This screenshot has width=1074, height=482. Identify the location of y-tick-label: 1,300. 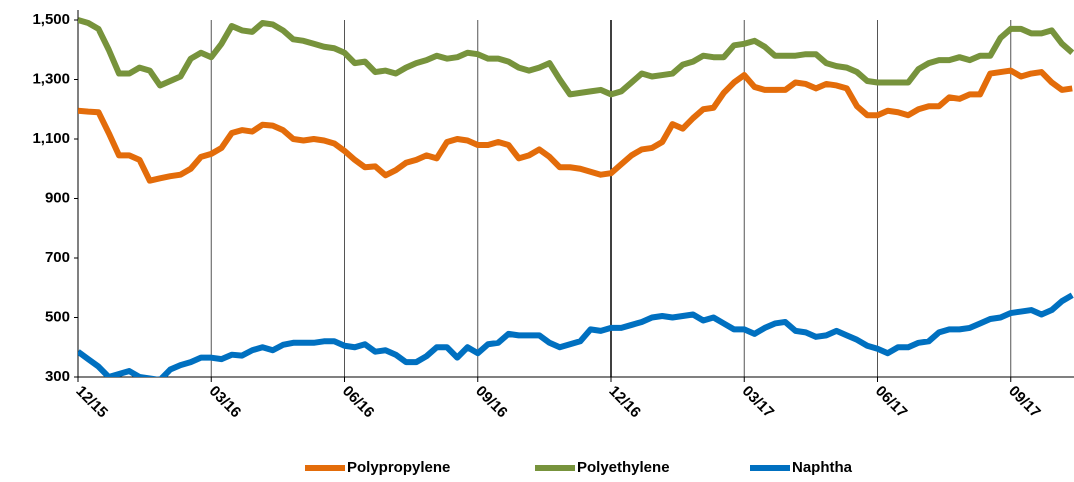
(51, 78).